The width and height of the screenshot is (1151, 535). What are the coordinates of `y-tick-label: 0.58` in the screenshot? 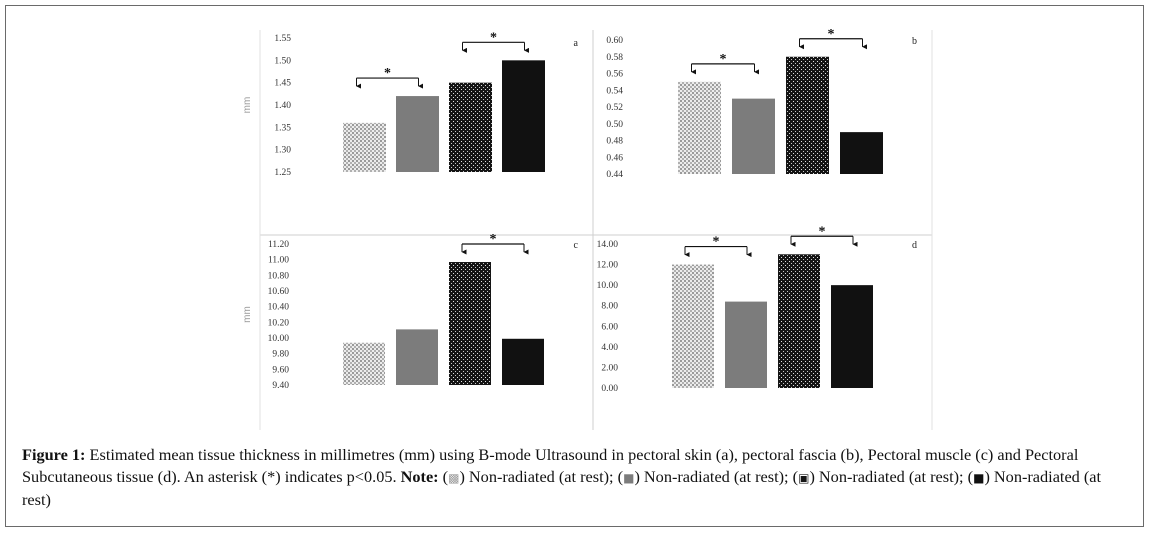 It's located at (614, 58).